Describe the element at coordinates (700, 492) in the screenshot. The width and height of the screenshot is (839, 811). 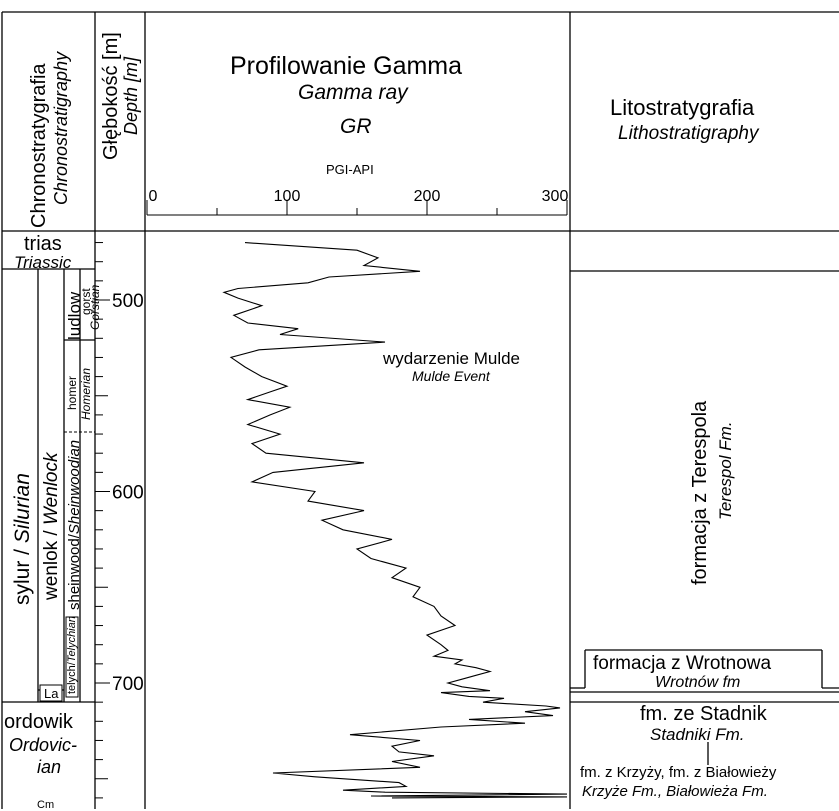
I see `terespol-label: formacja z Terespola` at that location.